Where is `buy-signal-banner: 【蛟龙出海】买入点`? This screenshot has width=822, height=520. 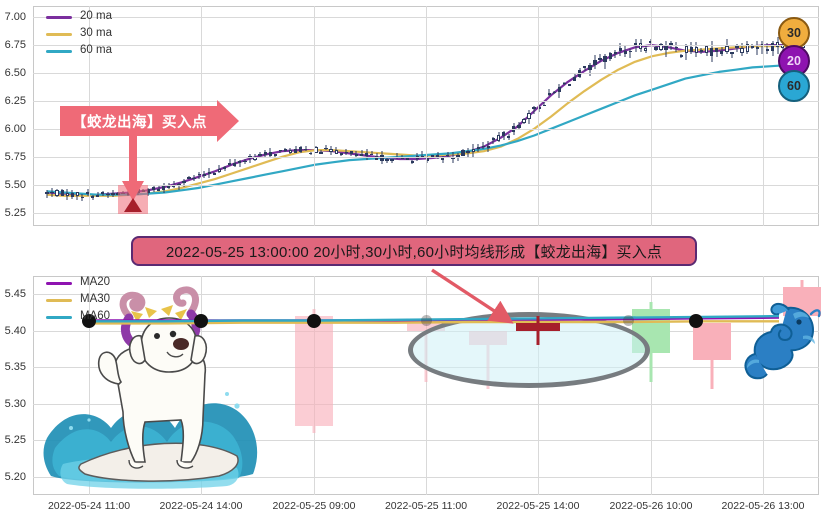 buy-signal-banner: 【蛟龙出海】买入点 is located at coordinates (149, 121).